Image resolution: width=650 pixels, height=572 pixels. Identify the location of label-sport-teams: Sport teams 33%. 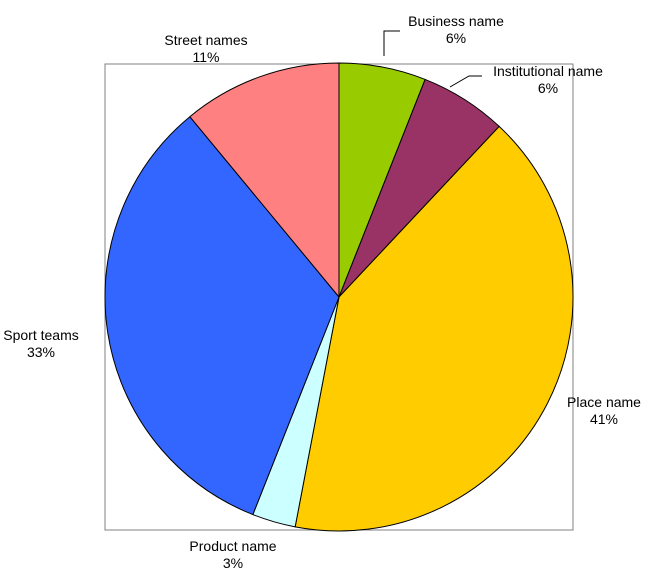
(40, 344).